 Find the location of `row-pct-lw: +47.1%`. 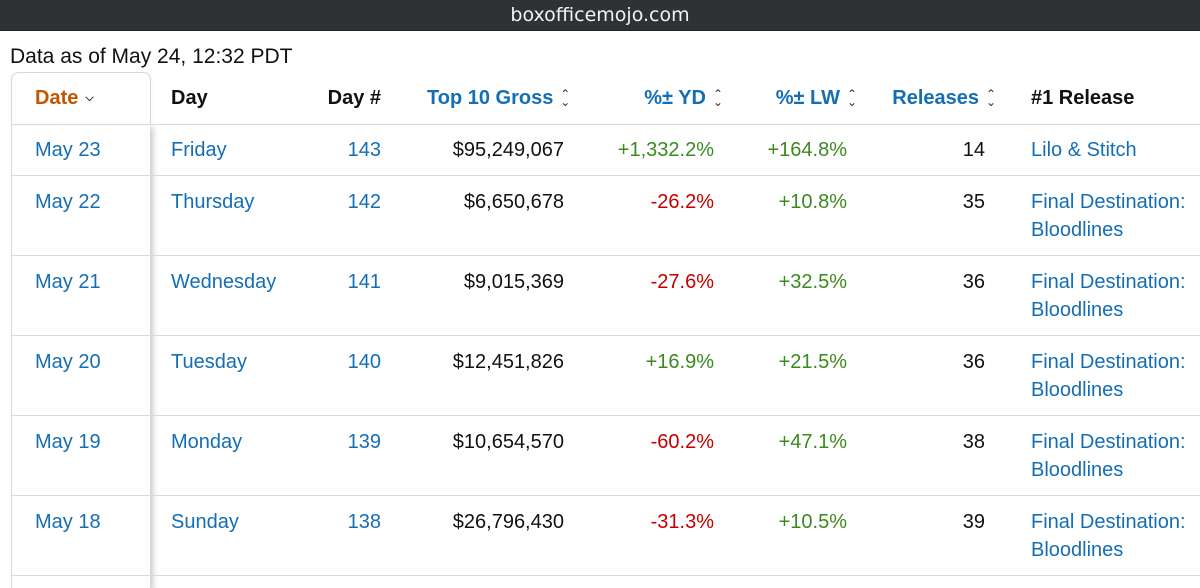

row-pct-lw: +47.1% is located at coordinates (812, 442).